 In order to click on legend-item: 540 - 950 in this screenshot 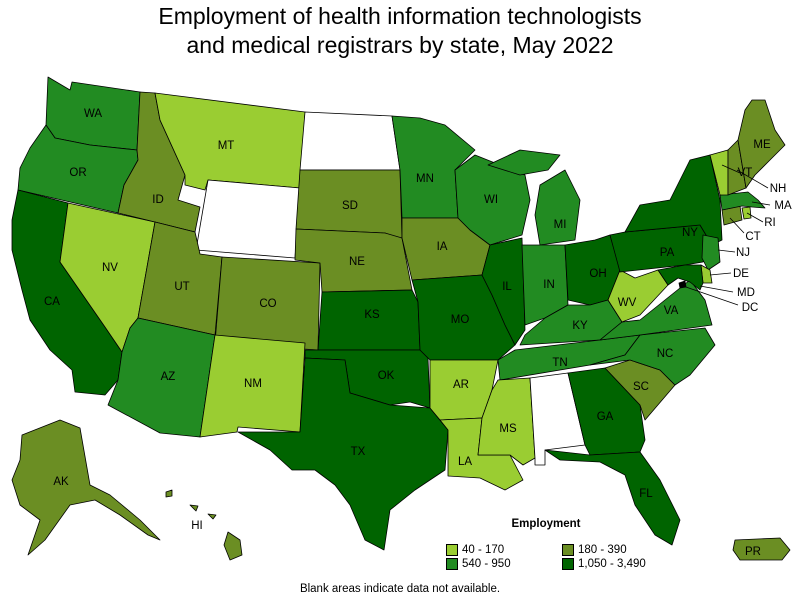, I will do `click(504, 564)`.